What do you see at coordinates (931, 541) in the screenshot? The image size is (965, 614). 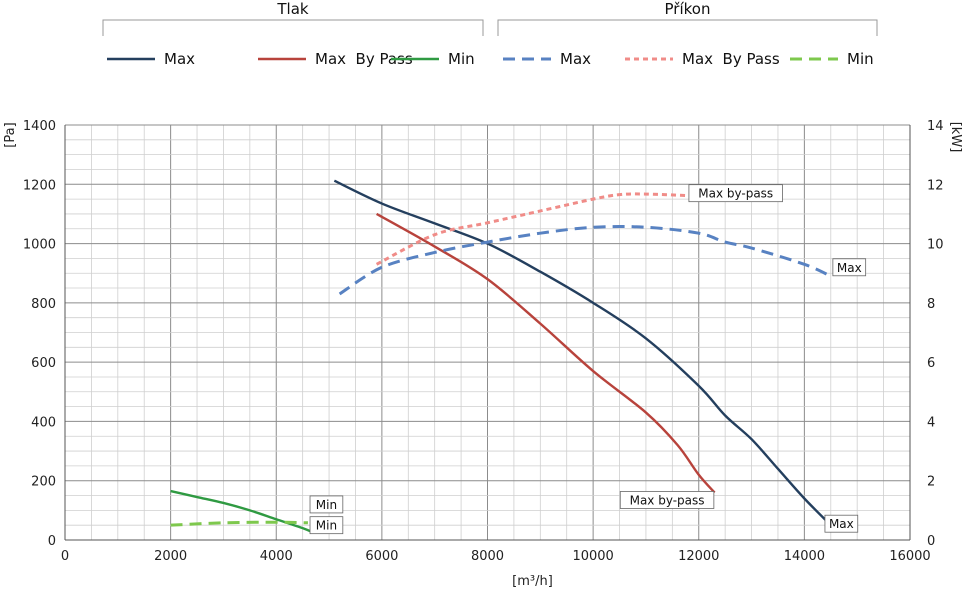 I see `y-right-tick-label: 0` at bounding box center [931, 541].